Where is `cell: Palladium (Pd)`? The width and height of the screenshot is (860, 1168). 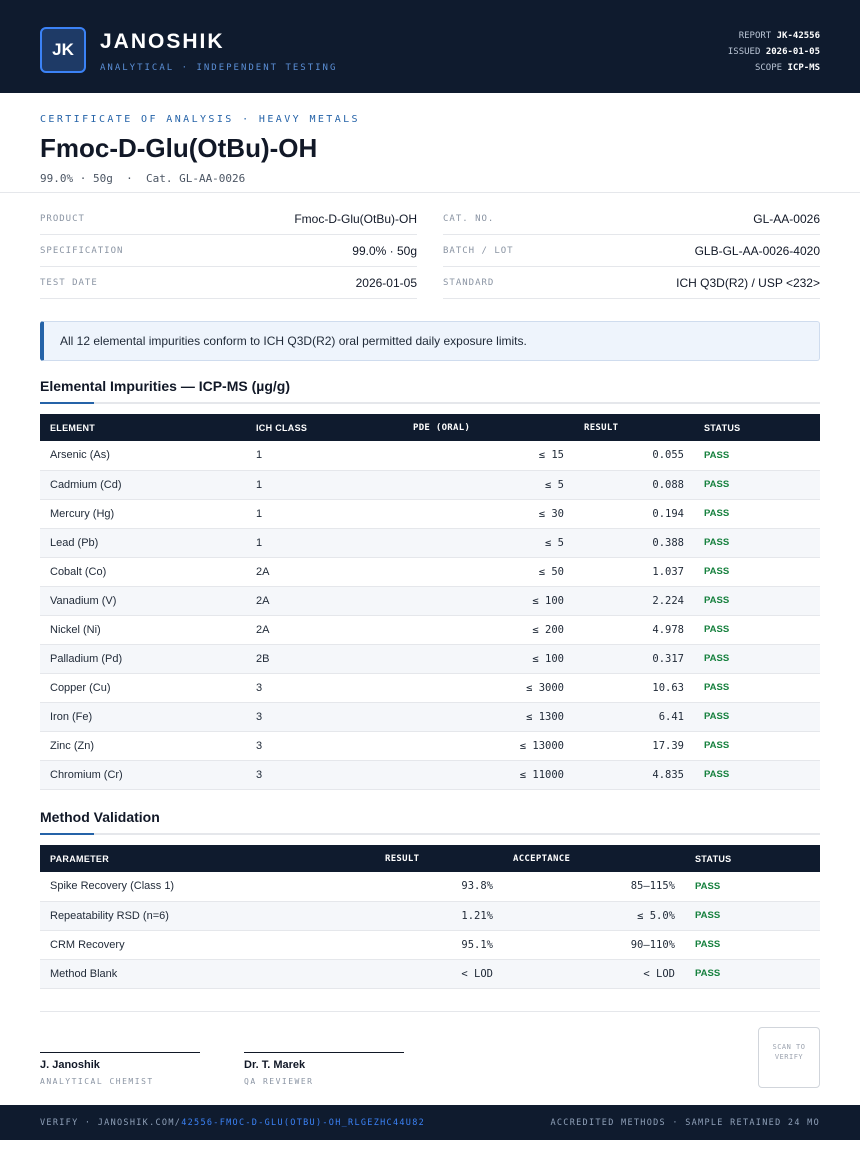
cell: Palladium (Pd) is located at coordinates (143, 659).